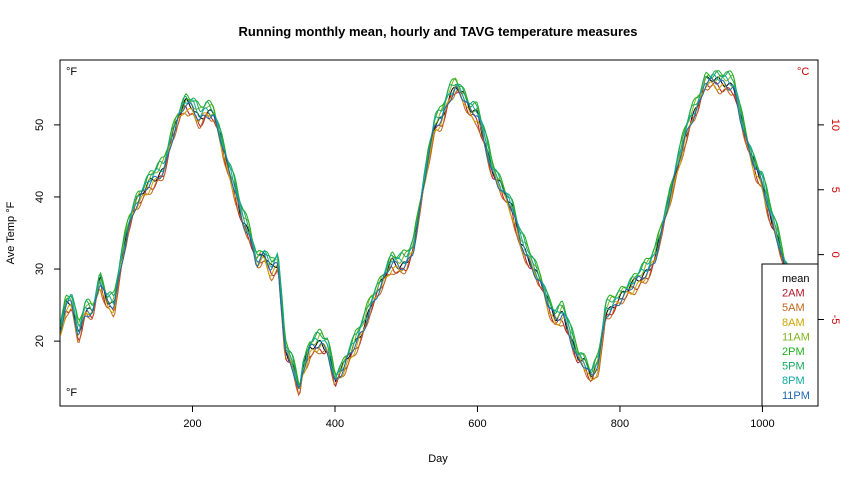  I want to click on x-tick-label: 200, so click(192, 424).